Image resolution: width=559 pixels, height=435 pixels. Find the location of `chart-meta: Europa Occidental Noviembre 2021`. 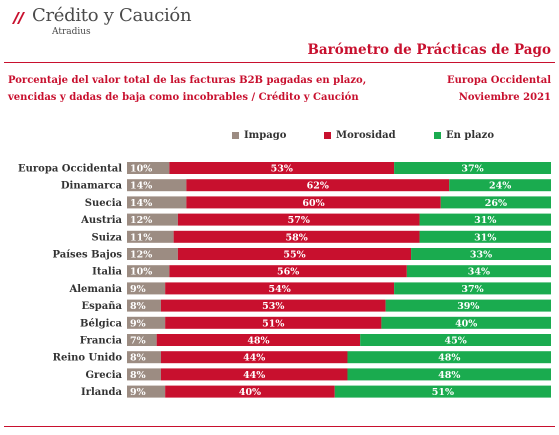

chart-meta: Europa Occidental Noviembre 2021 is located at coordinates (499, 89).